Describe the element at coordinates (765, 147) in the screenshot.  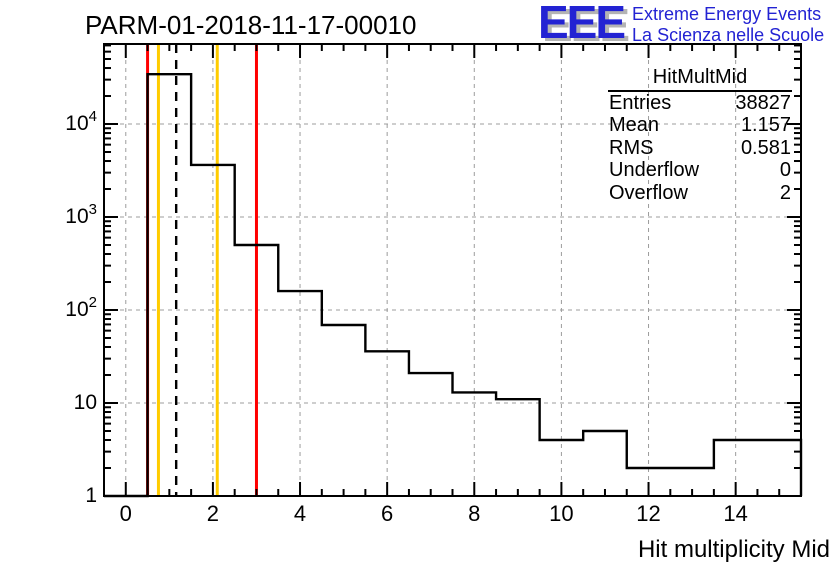
I see `stat-value: 0.581` at that location.